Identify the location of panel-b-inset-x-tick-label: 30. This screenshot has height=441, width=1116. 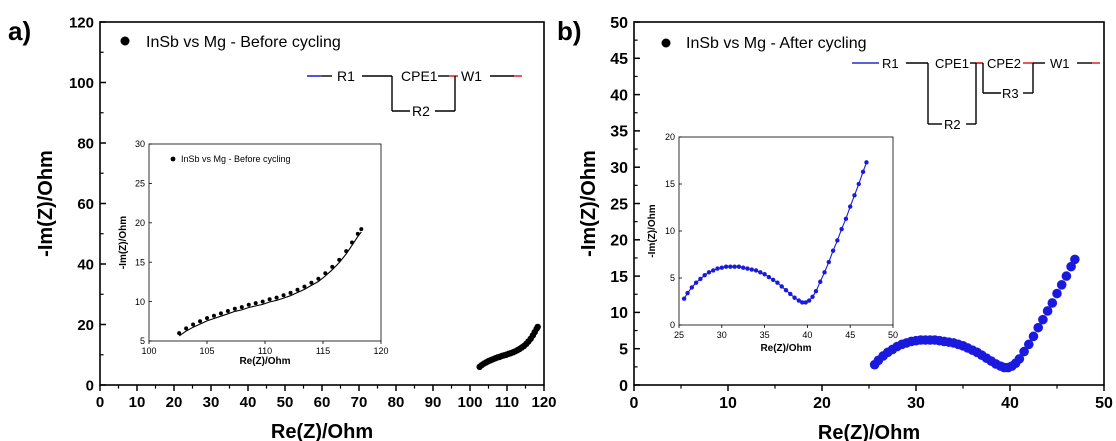
(722, 335).